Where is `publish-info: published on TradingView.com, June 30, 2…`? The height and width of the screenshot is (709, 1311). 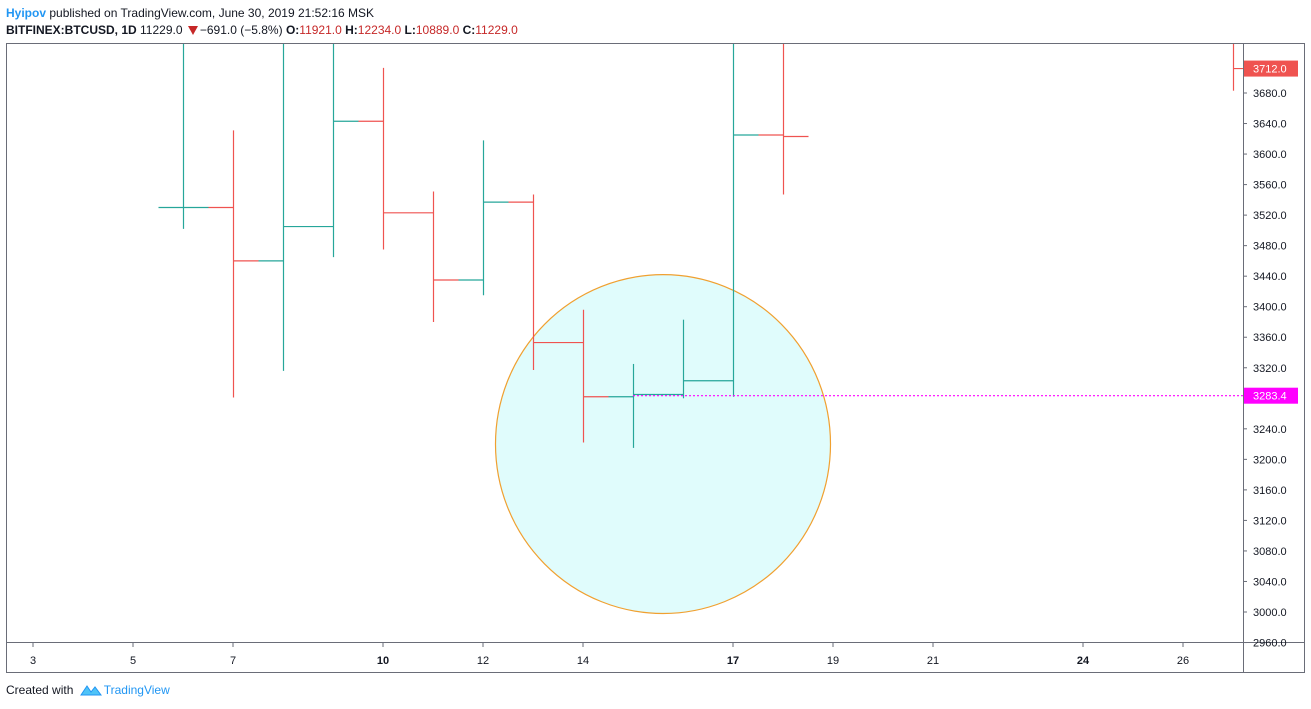 publish-info: published on TradingView.com, June 30, 2… is located at coordinates (210, 13).